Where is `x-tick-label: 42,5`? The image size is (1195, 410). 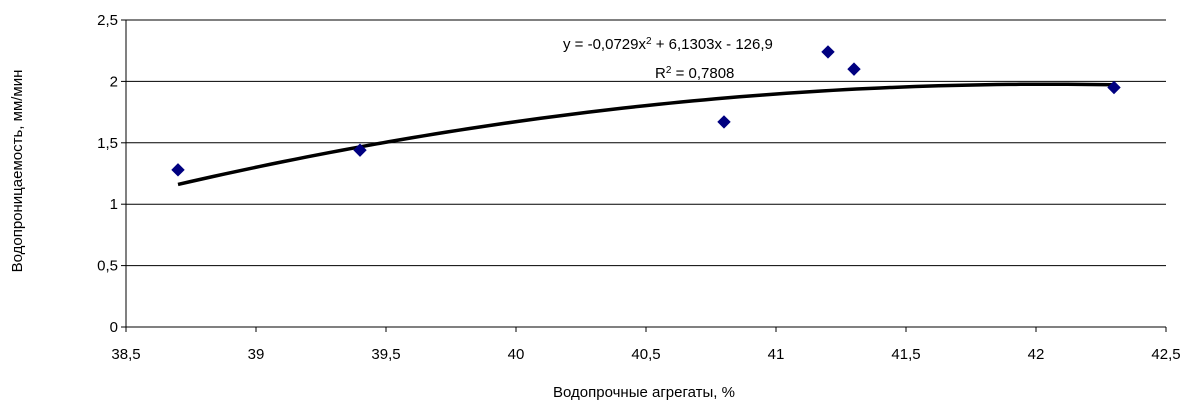
x-tick-label: 42,5 is located at coordinates (1165, 354).